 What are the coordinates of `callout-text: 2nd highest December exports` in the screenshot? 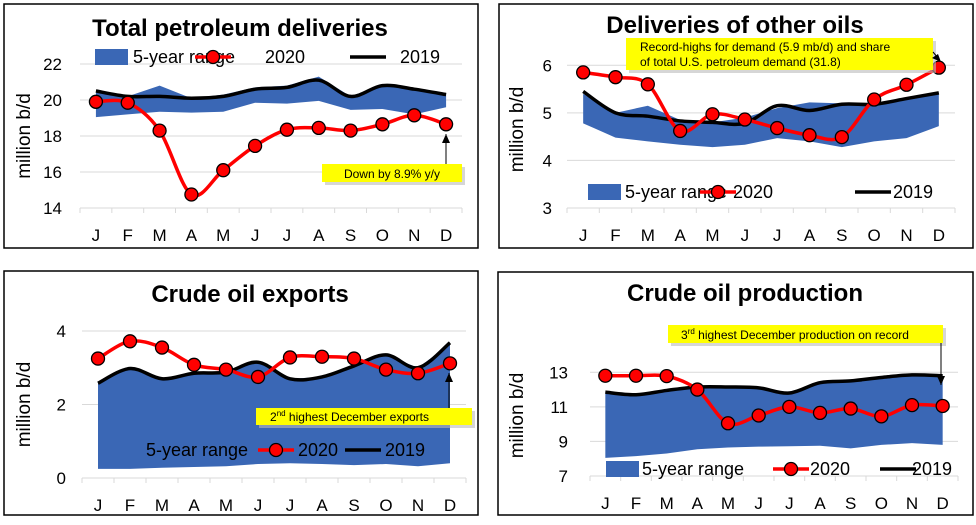 It's located at (349, 416).